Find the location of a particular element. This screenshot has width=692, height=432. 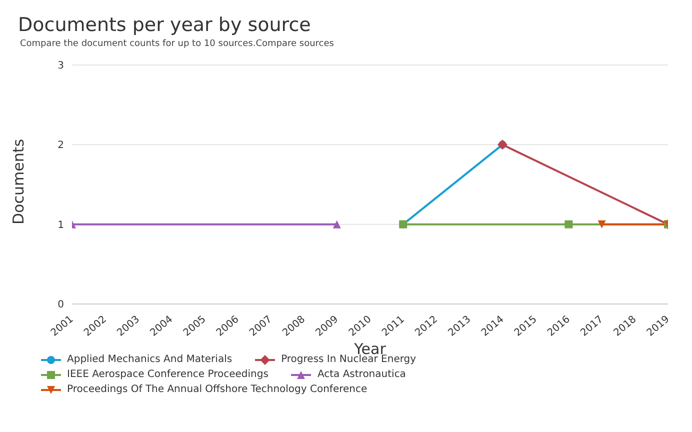

y-axis-title: Documents is located at coordinates (18, 181).